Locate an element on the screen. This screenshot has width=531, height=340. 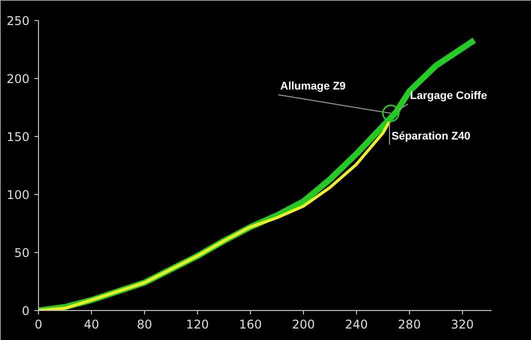
y-tick-label: 0 is located at coordinates (26, 311).